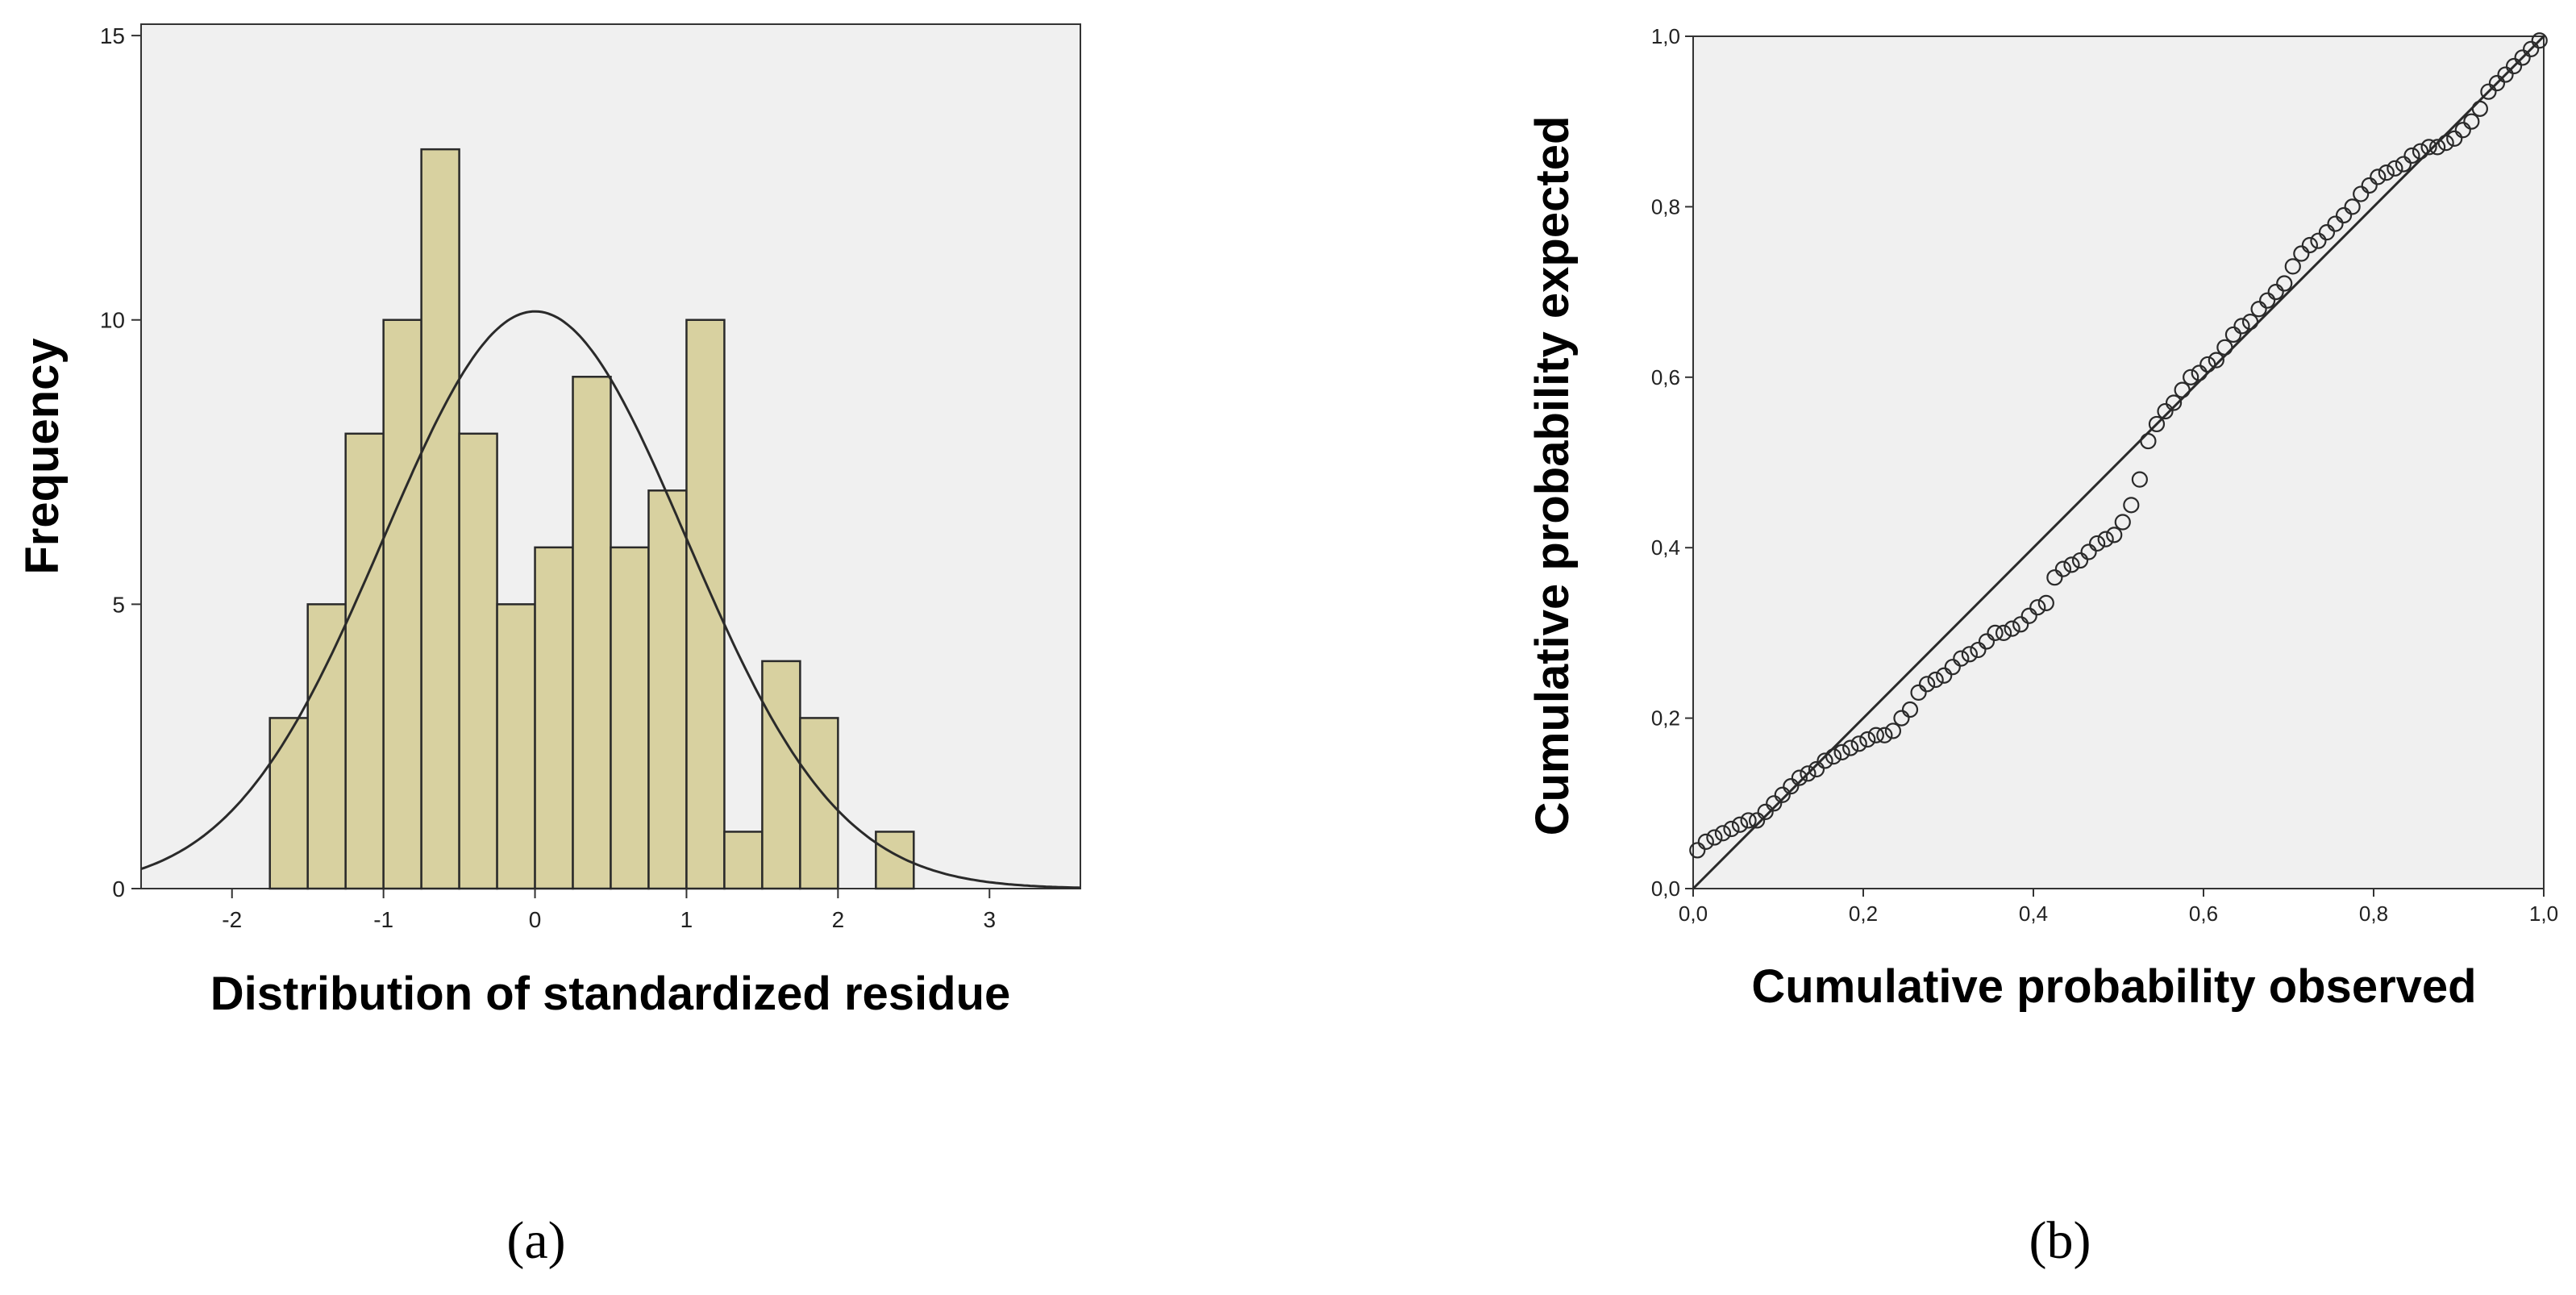  What do you see at coordinates (610, 994) in the screenshot?
I see `histogram-x-axis-title: Distribution of standardized residue` at bounding box center [610, 994].